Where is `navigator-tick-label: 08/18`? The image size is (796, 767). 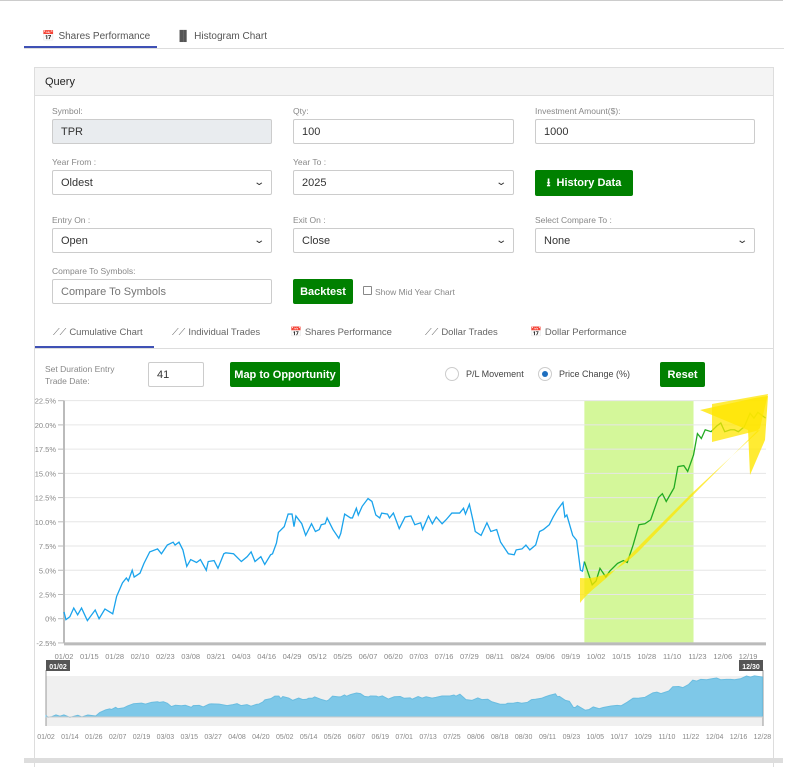 navigator-tick-label: 08/18 is located at coordinates (500, 737).